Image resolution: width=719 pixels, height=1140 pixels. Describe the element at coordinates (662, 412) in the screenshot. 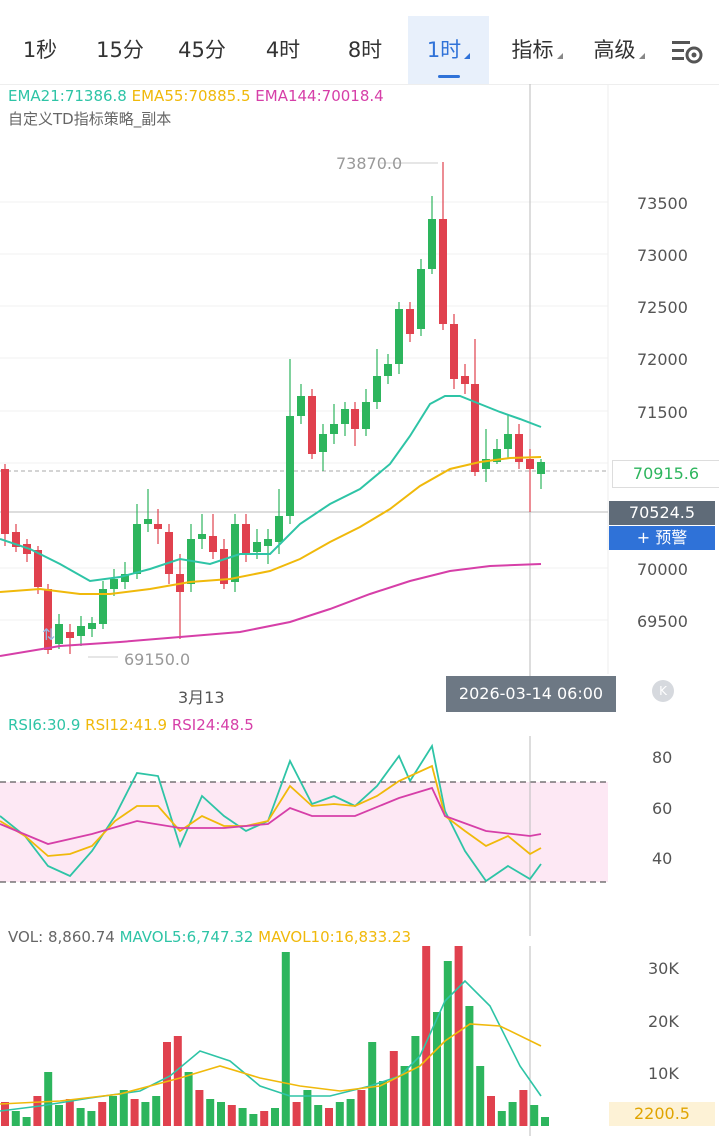

I see `price-tick: 71500` at that location.